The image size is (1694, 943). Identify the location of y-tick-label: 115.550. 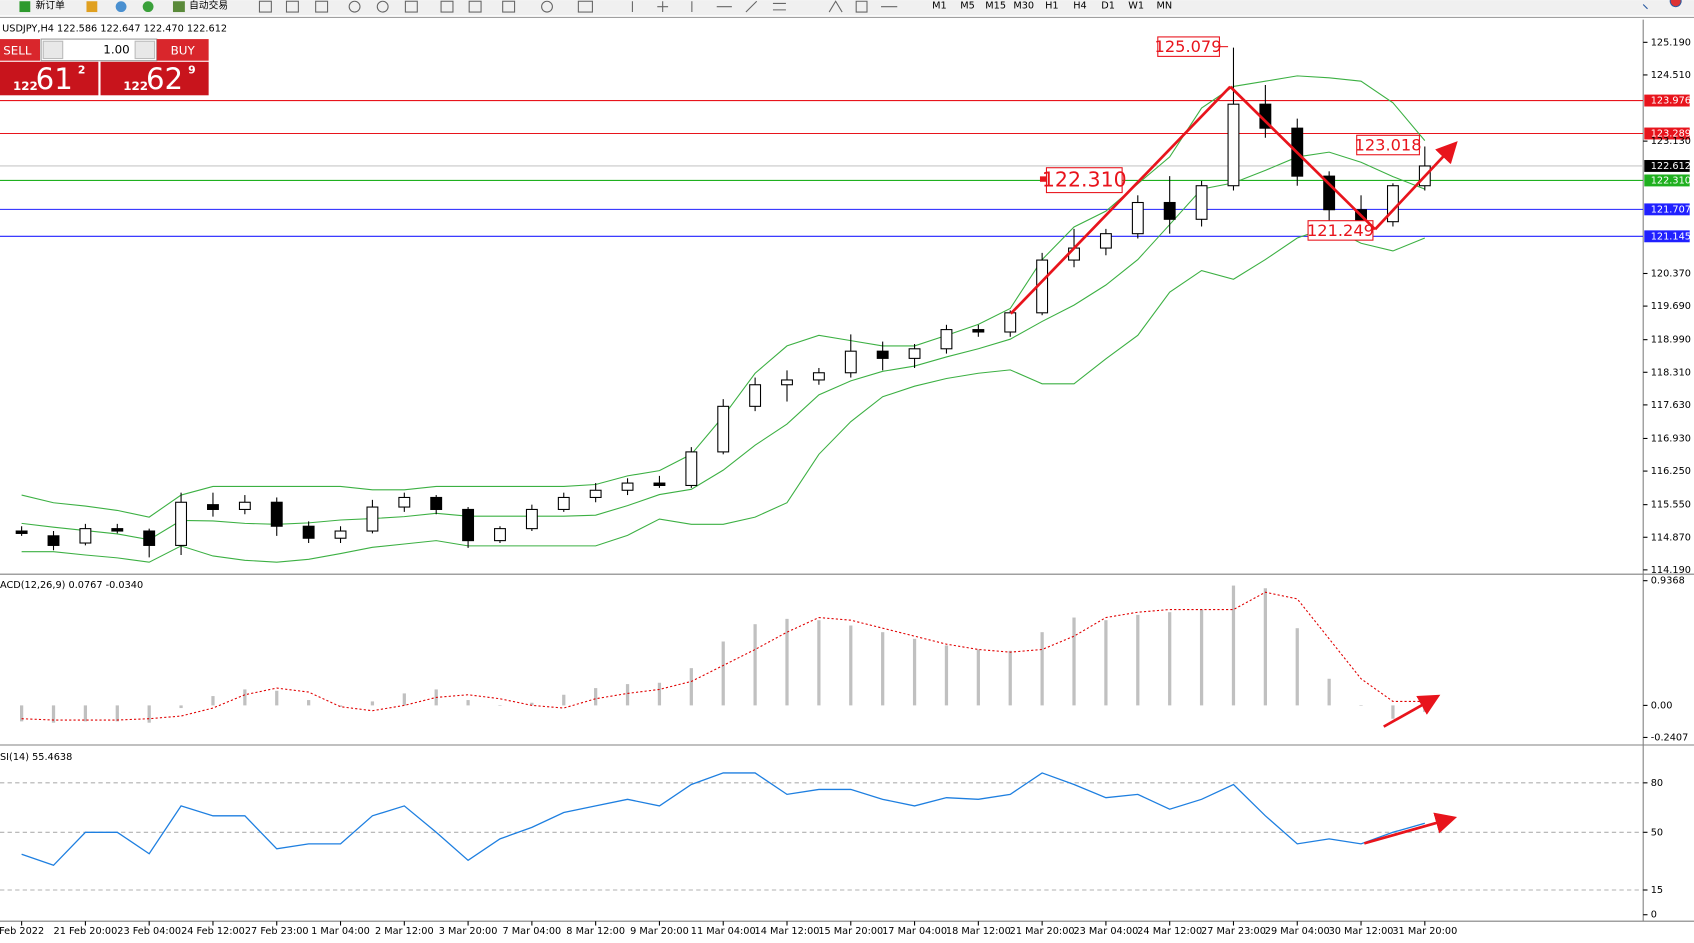
(1671, 505).